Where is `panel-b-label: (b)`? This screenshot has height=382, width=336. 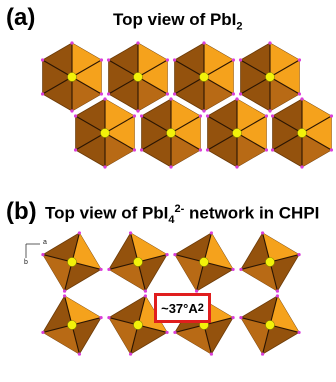
panel-b-label: (b) is located at coordinates (21, 211).